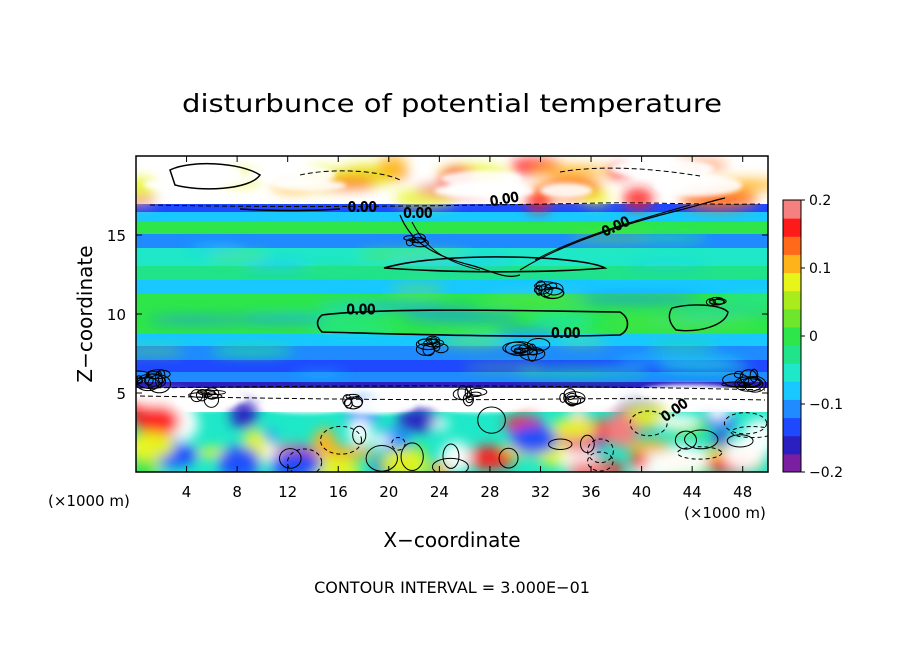 This screenshot has height=654, width=904. Describe the element at coordinates (826, 405) in the screenshot. I see `colorbar-tick-label: −0.1` at that location.